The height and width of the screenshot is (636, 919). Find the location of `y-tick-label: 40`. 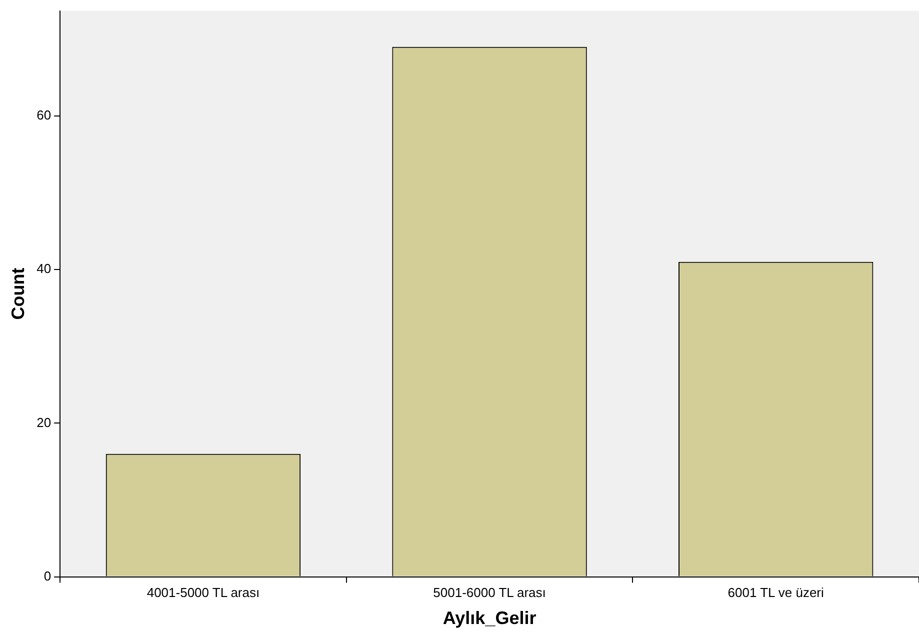

y-tick-label: 40 is located at coordinates (44, 268).